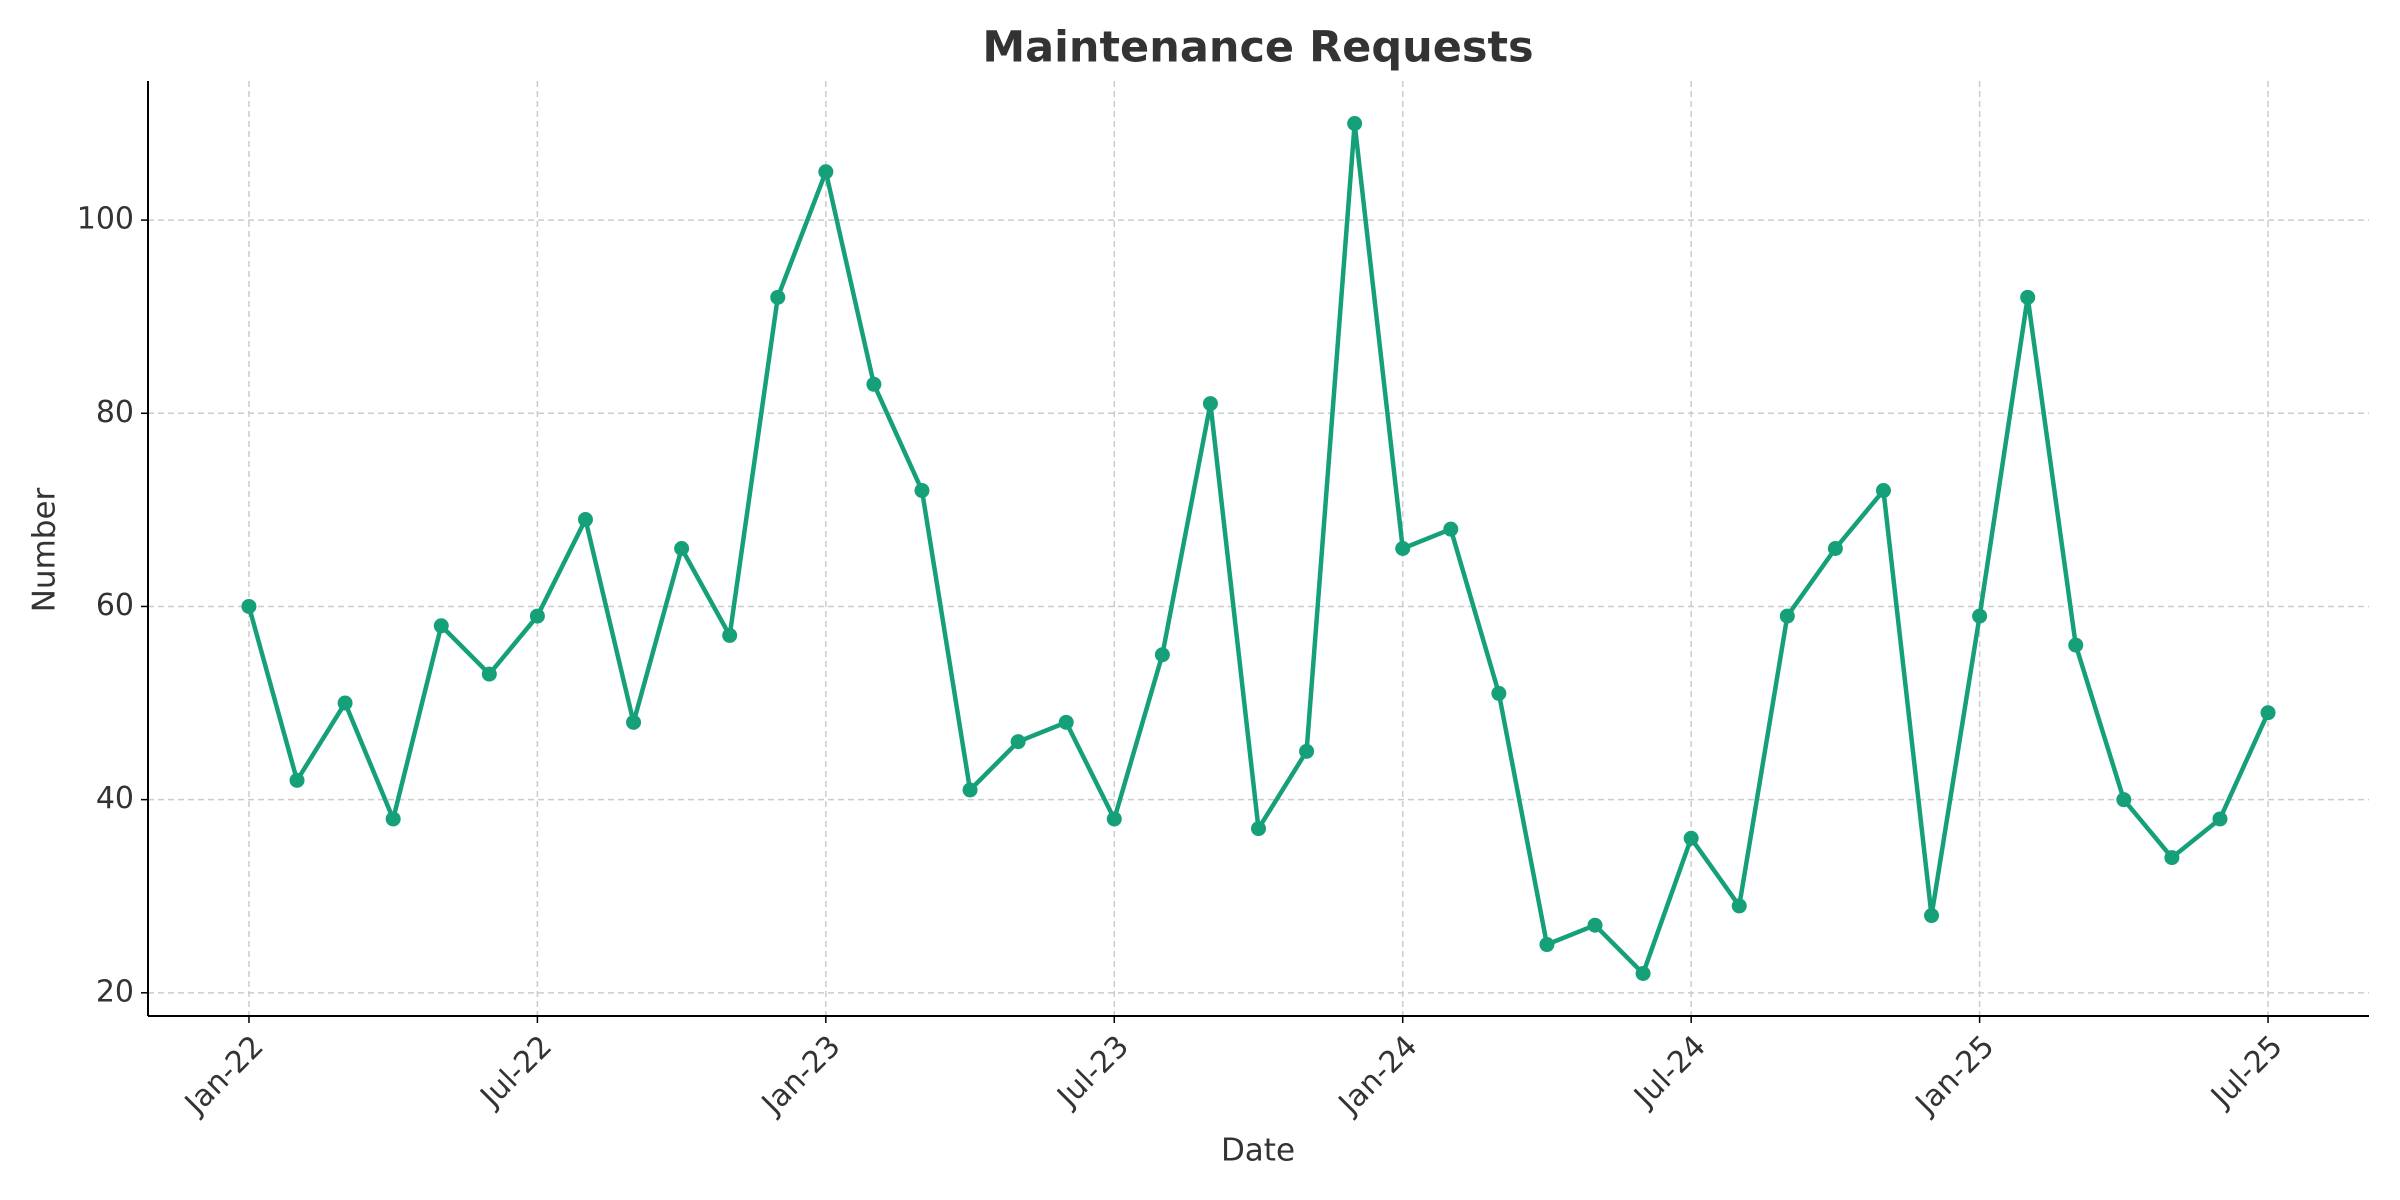  What do you see at coordinates (224, 1076) in the screenshot?
I see `x-tick-label: Jan-22` at bounding box center [224, 1076].